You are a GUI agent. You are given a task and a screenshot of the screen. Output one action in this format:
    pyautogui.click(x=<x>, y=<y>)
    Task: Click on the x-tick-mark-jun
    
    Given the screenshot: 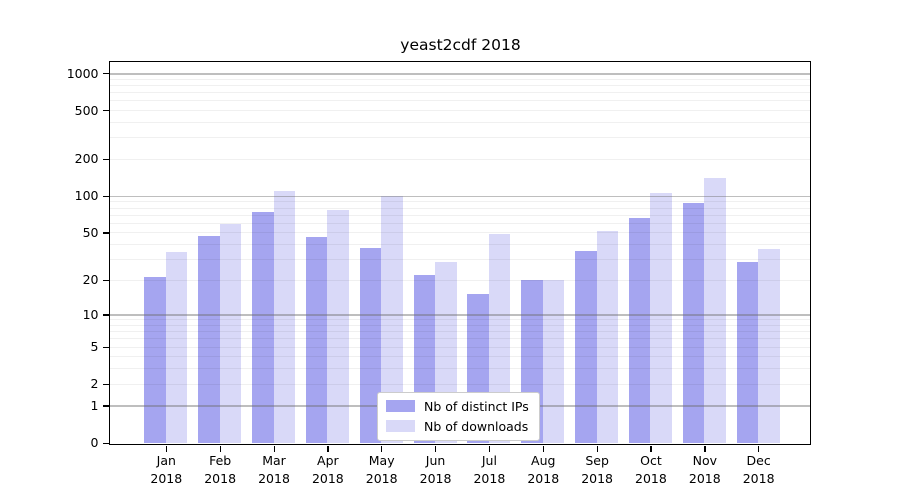 What is the action you would take?
    pyautogui.click(x=436, y=448)
    